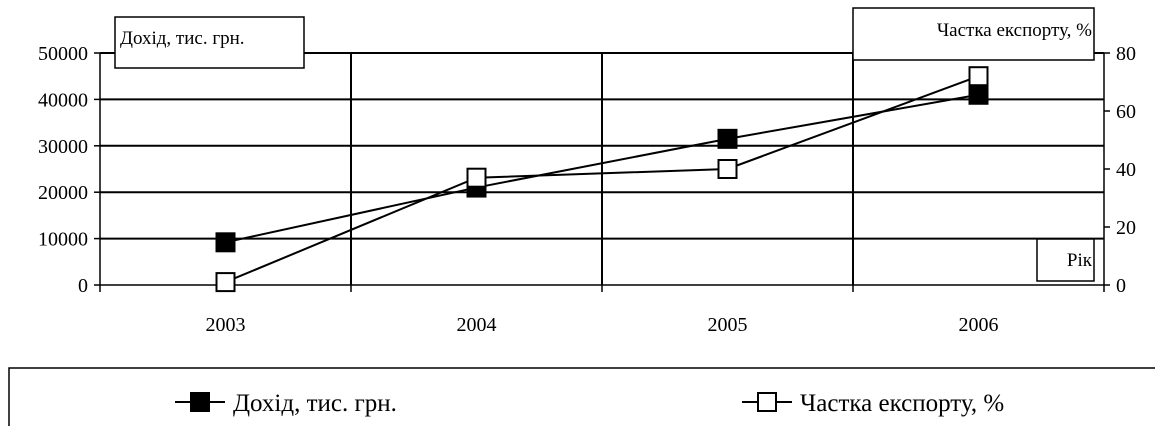 The image size is (1155, 426). I want to click on left-axis-tick-label: 50000, so click(63, 54).